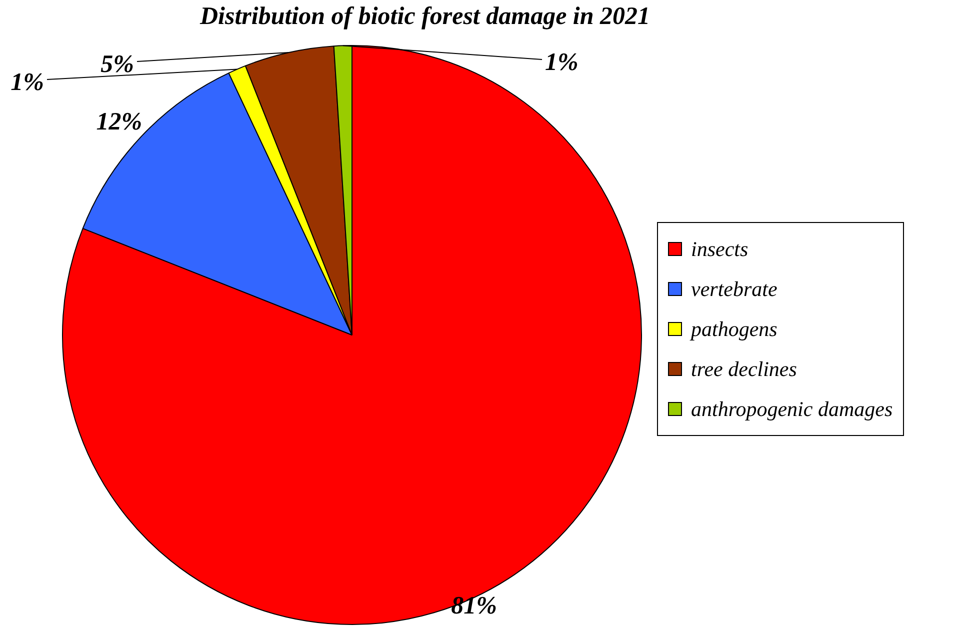 The width and height of the screenshot is (975, 628). I want to click on legend-label: anthropogenic damages, so click(792, 409).